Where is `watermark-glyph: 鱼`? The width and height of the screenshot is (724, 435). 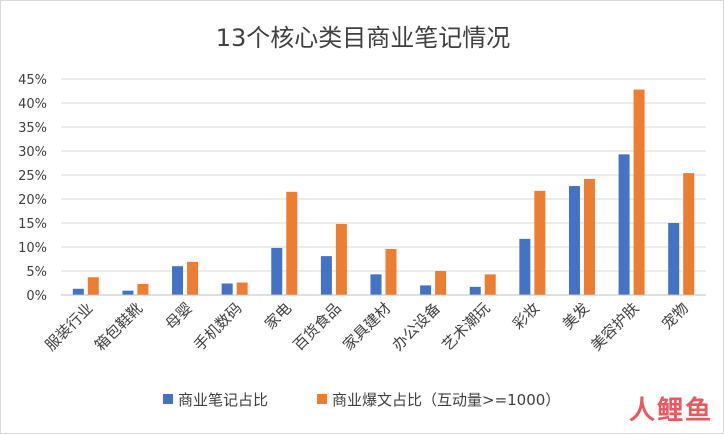 watermark-glyph: 鱼 is located at coordinates (697, 411).